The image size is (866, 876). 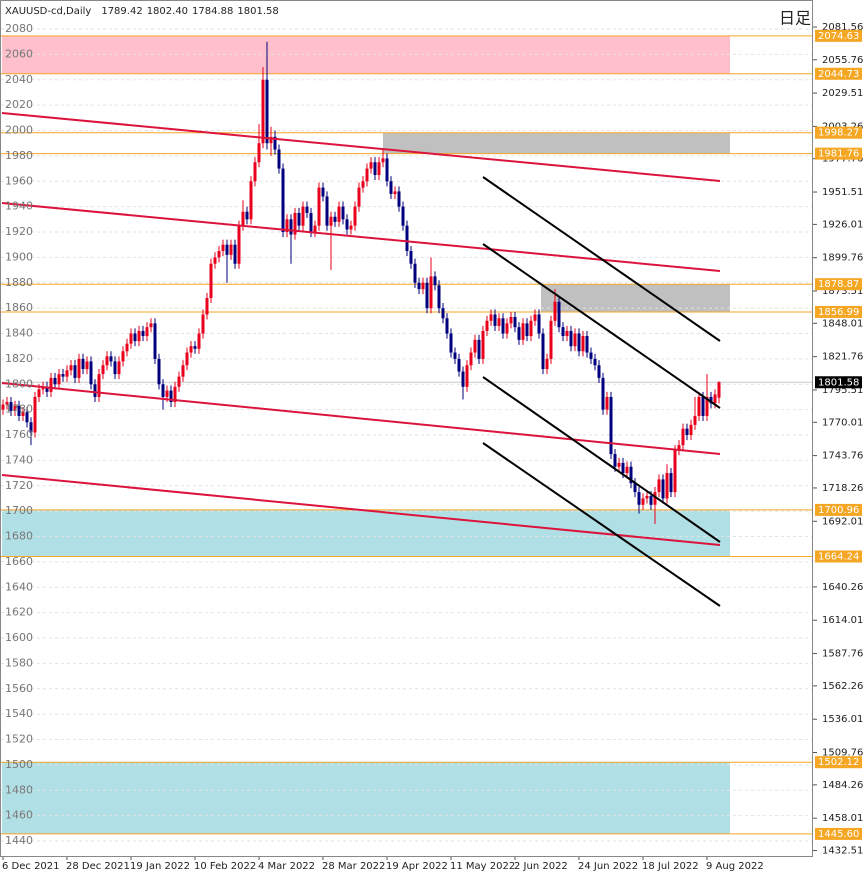 What do you see at coordinates (19, 256) in the screenshot?
I see `y-tick-label: 1900` at bounding box center [19, 256].